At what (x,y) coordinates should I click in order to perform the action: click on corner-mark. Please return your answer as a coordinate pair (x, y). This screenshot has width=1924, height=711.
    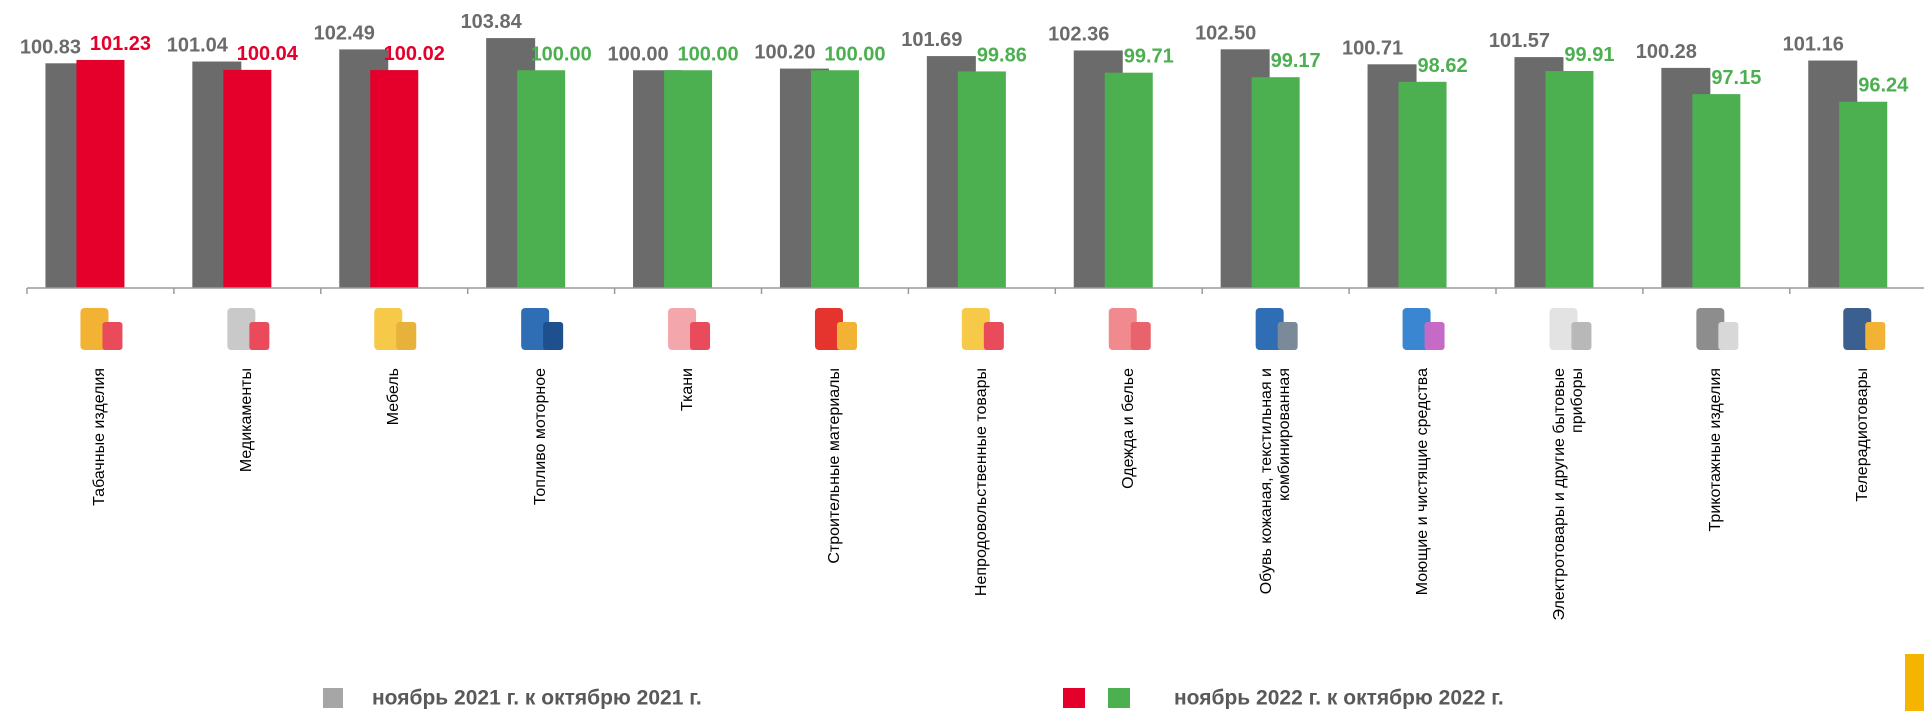
    Looking at the image, I should click on (1914, 682).